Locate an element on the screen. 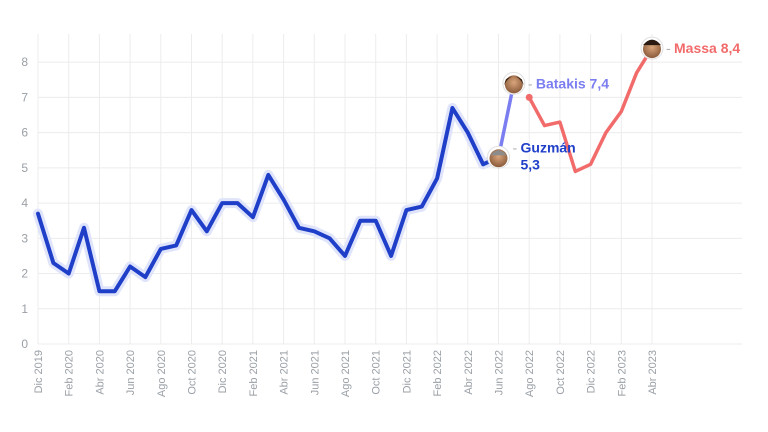  avatar-face is located at coordinates (513, 84).